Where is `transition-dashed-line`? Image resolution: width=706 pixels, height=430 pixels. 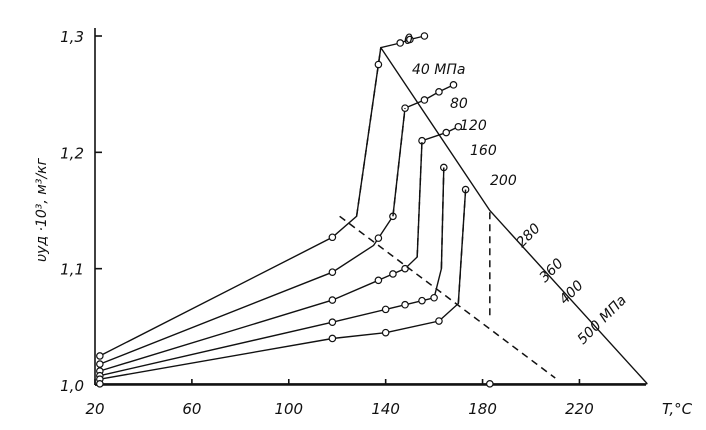 transition-dashed-line is located at coordinates (447, 297).